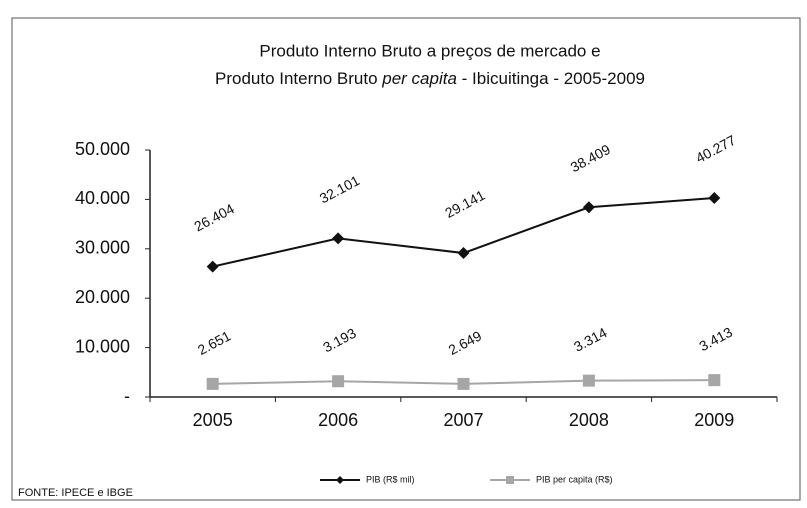  Describe the element at coordinates (338, 420) in the screenshot. I see `x-tick-label: 2006` at that location.